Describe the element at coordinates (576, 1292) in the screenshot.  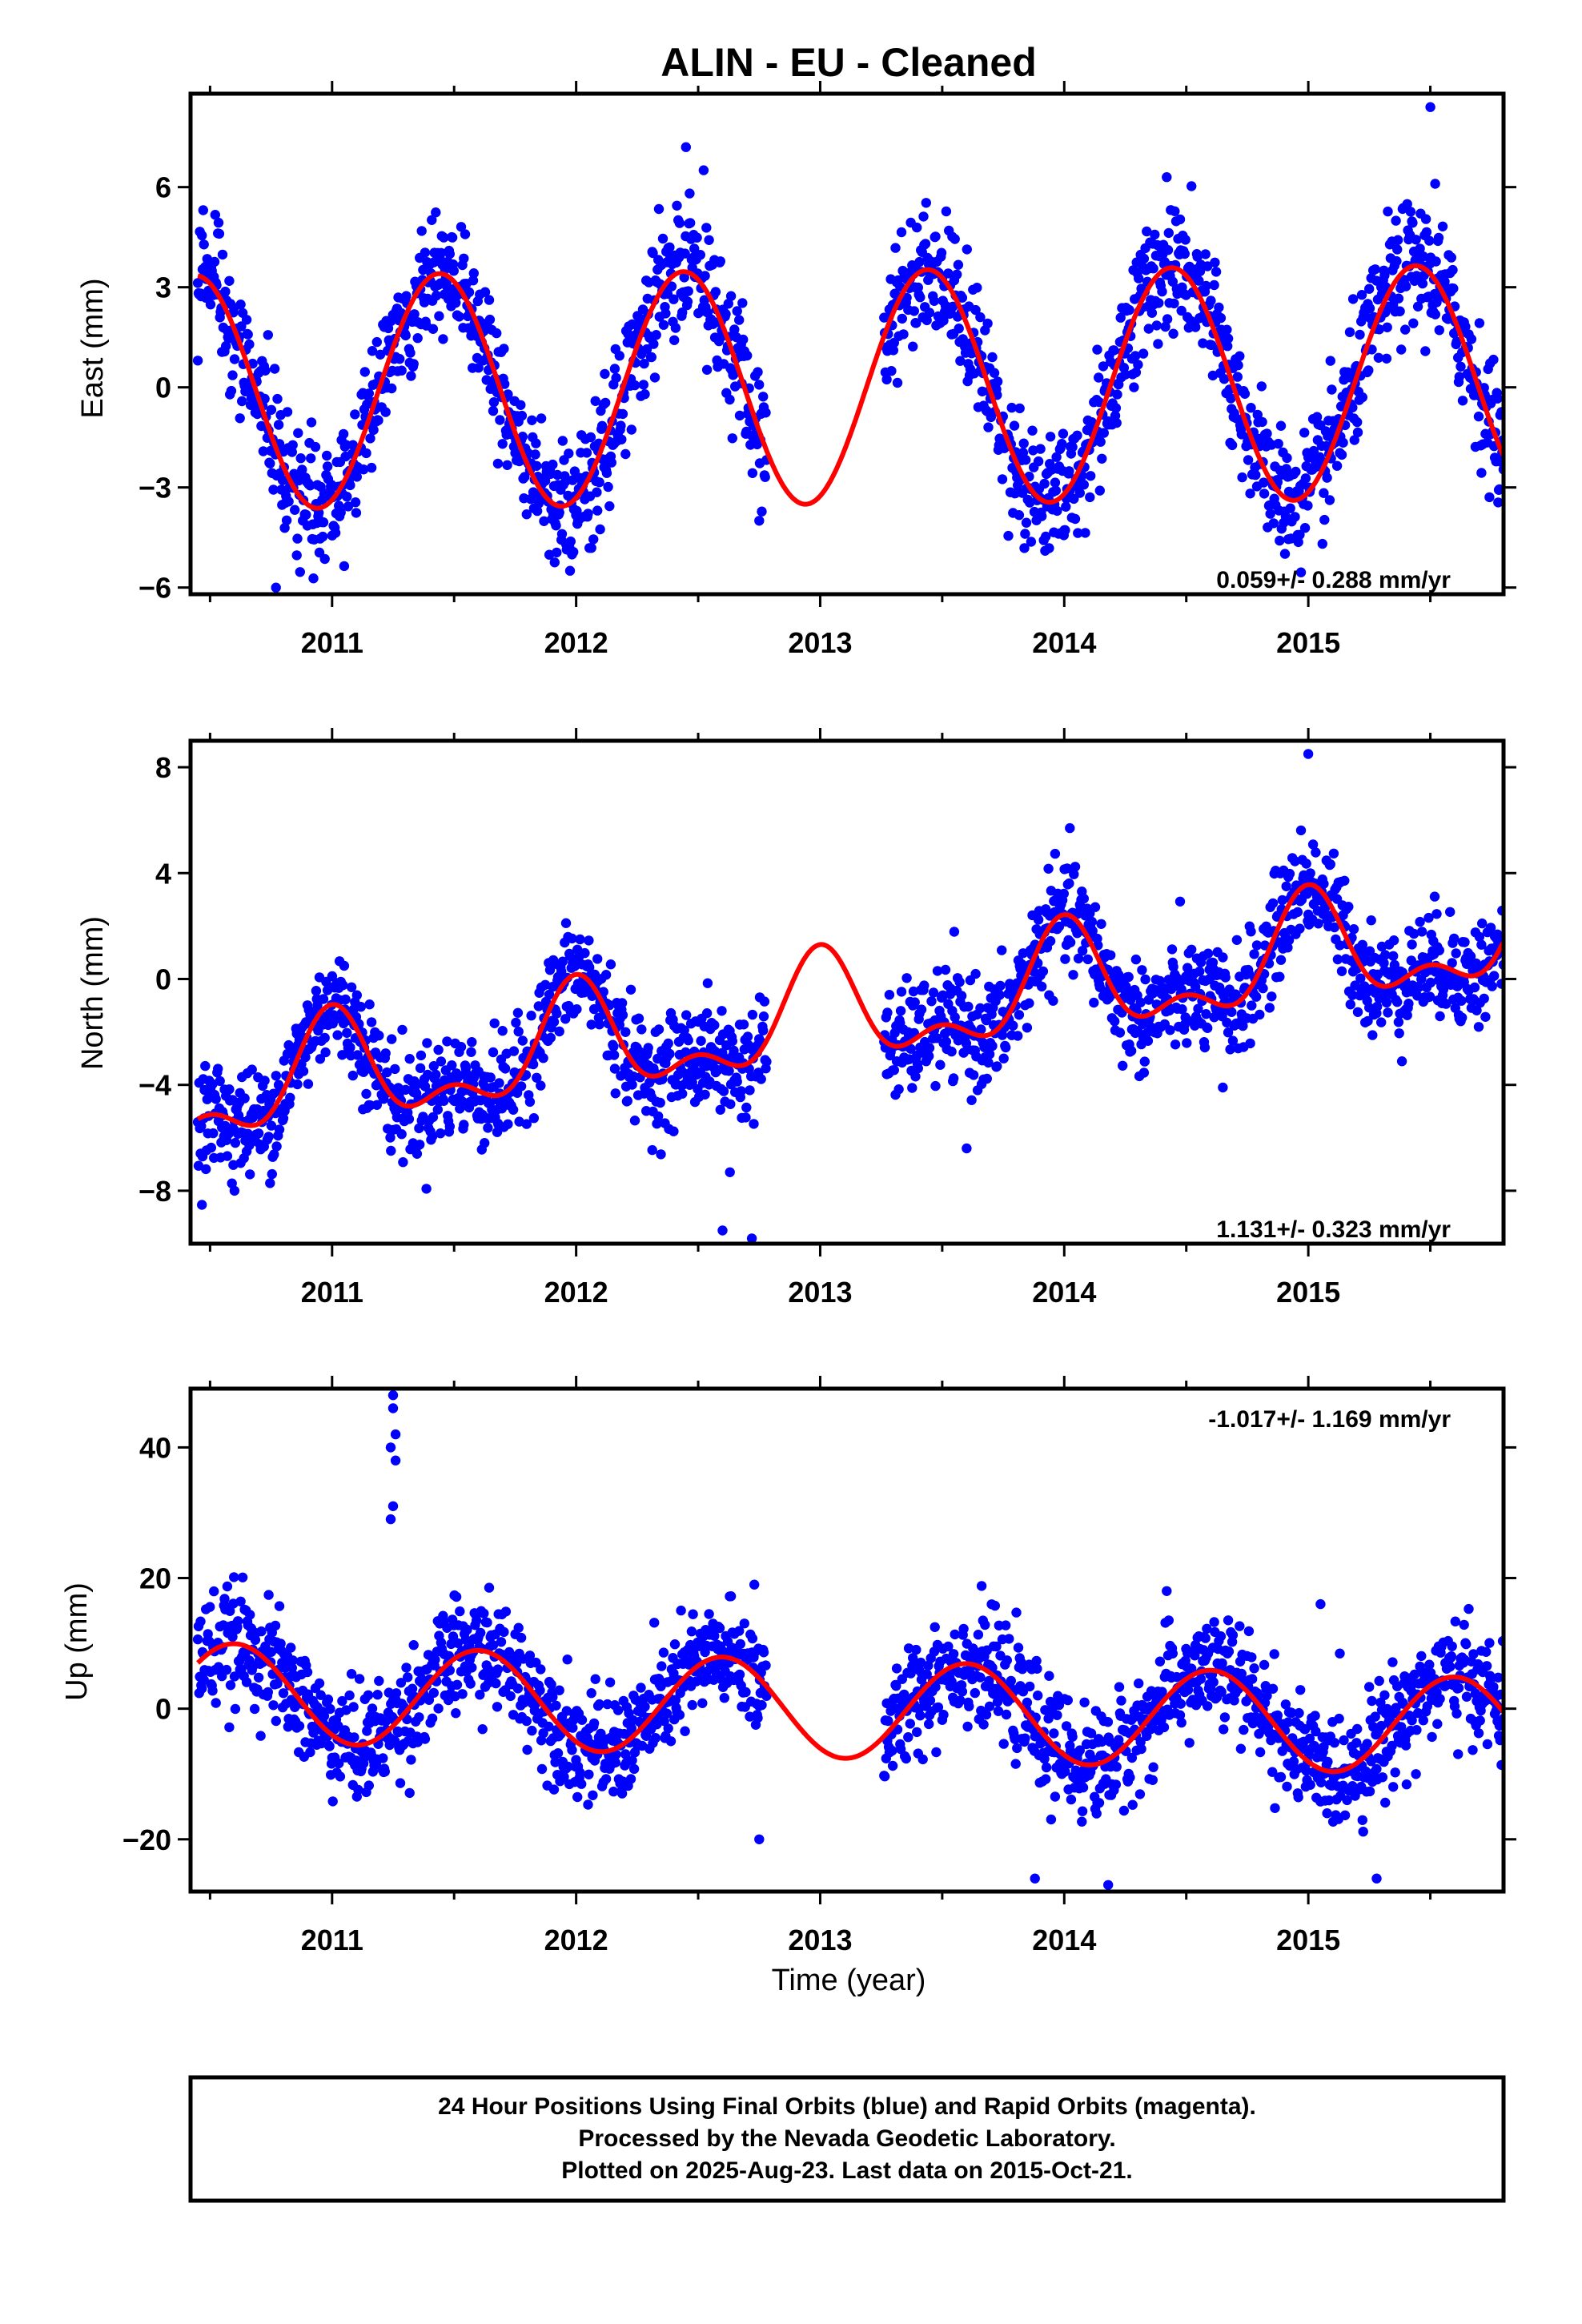
I see `north-x-tick-label: 2012` at that location.